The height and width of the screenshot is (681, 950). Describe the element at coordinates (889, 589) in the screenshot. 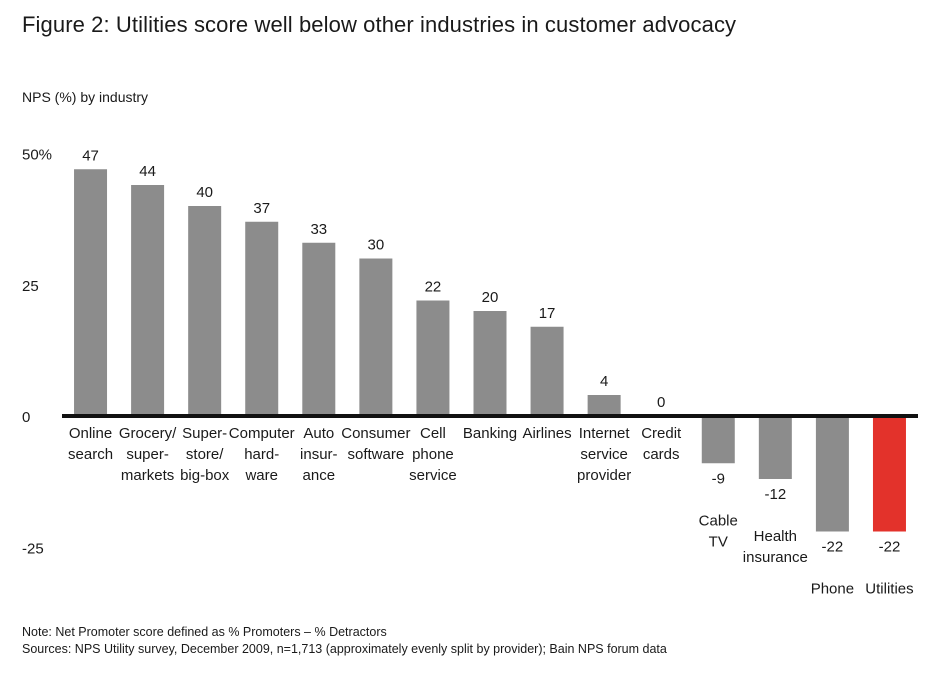

I see `category-label: Utilities` at that location.